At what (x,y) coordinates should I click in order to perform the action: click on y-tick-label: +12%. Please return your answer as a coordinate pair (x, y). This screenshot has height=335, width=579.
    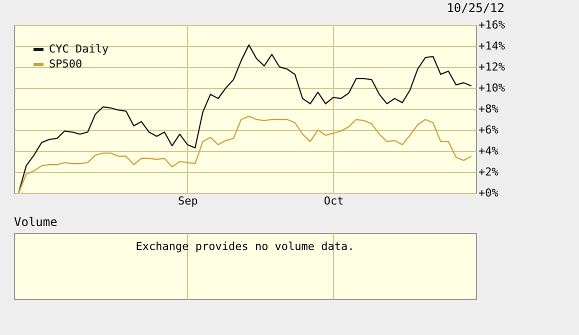
    Looking at the image, I should click on (492, 67).